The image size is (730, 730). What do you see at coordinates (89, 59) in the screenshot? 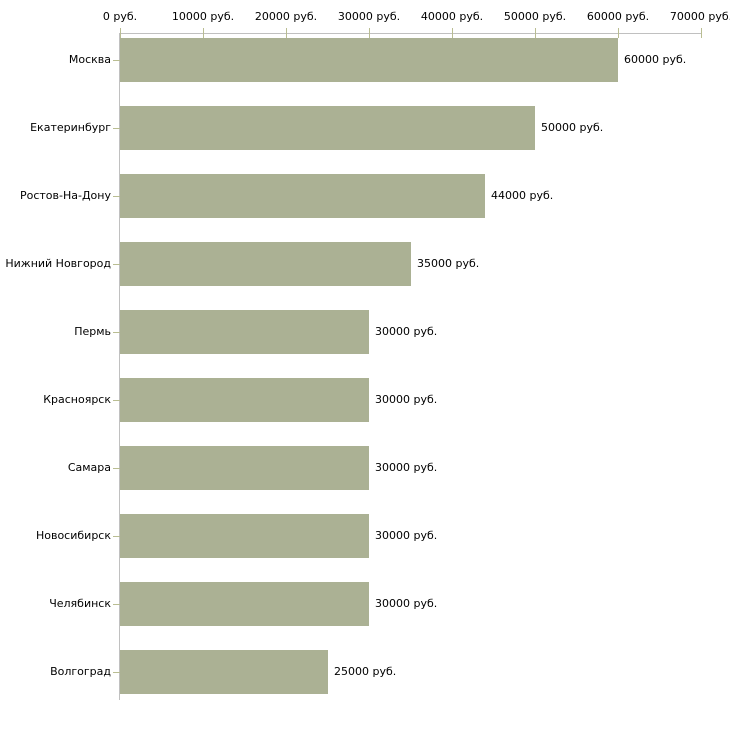
I see `bar-category-label: Москва` at bounding box center [89, 59].